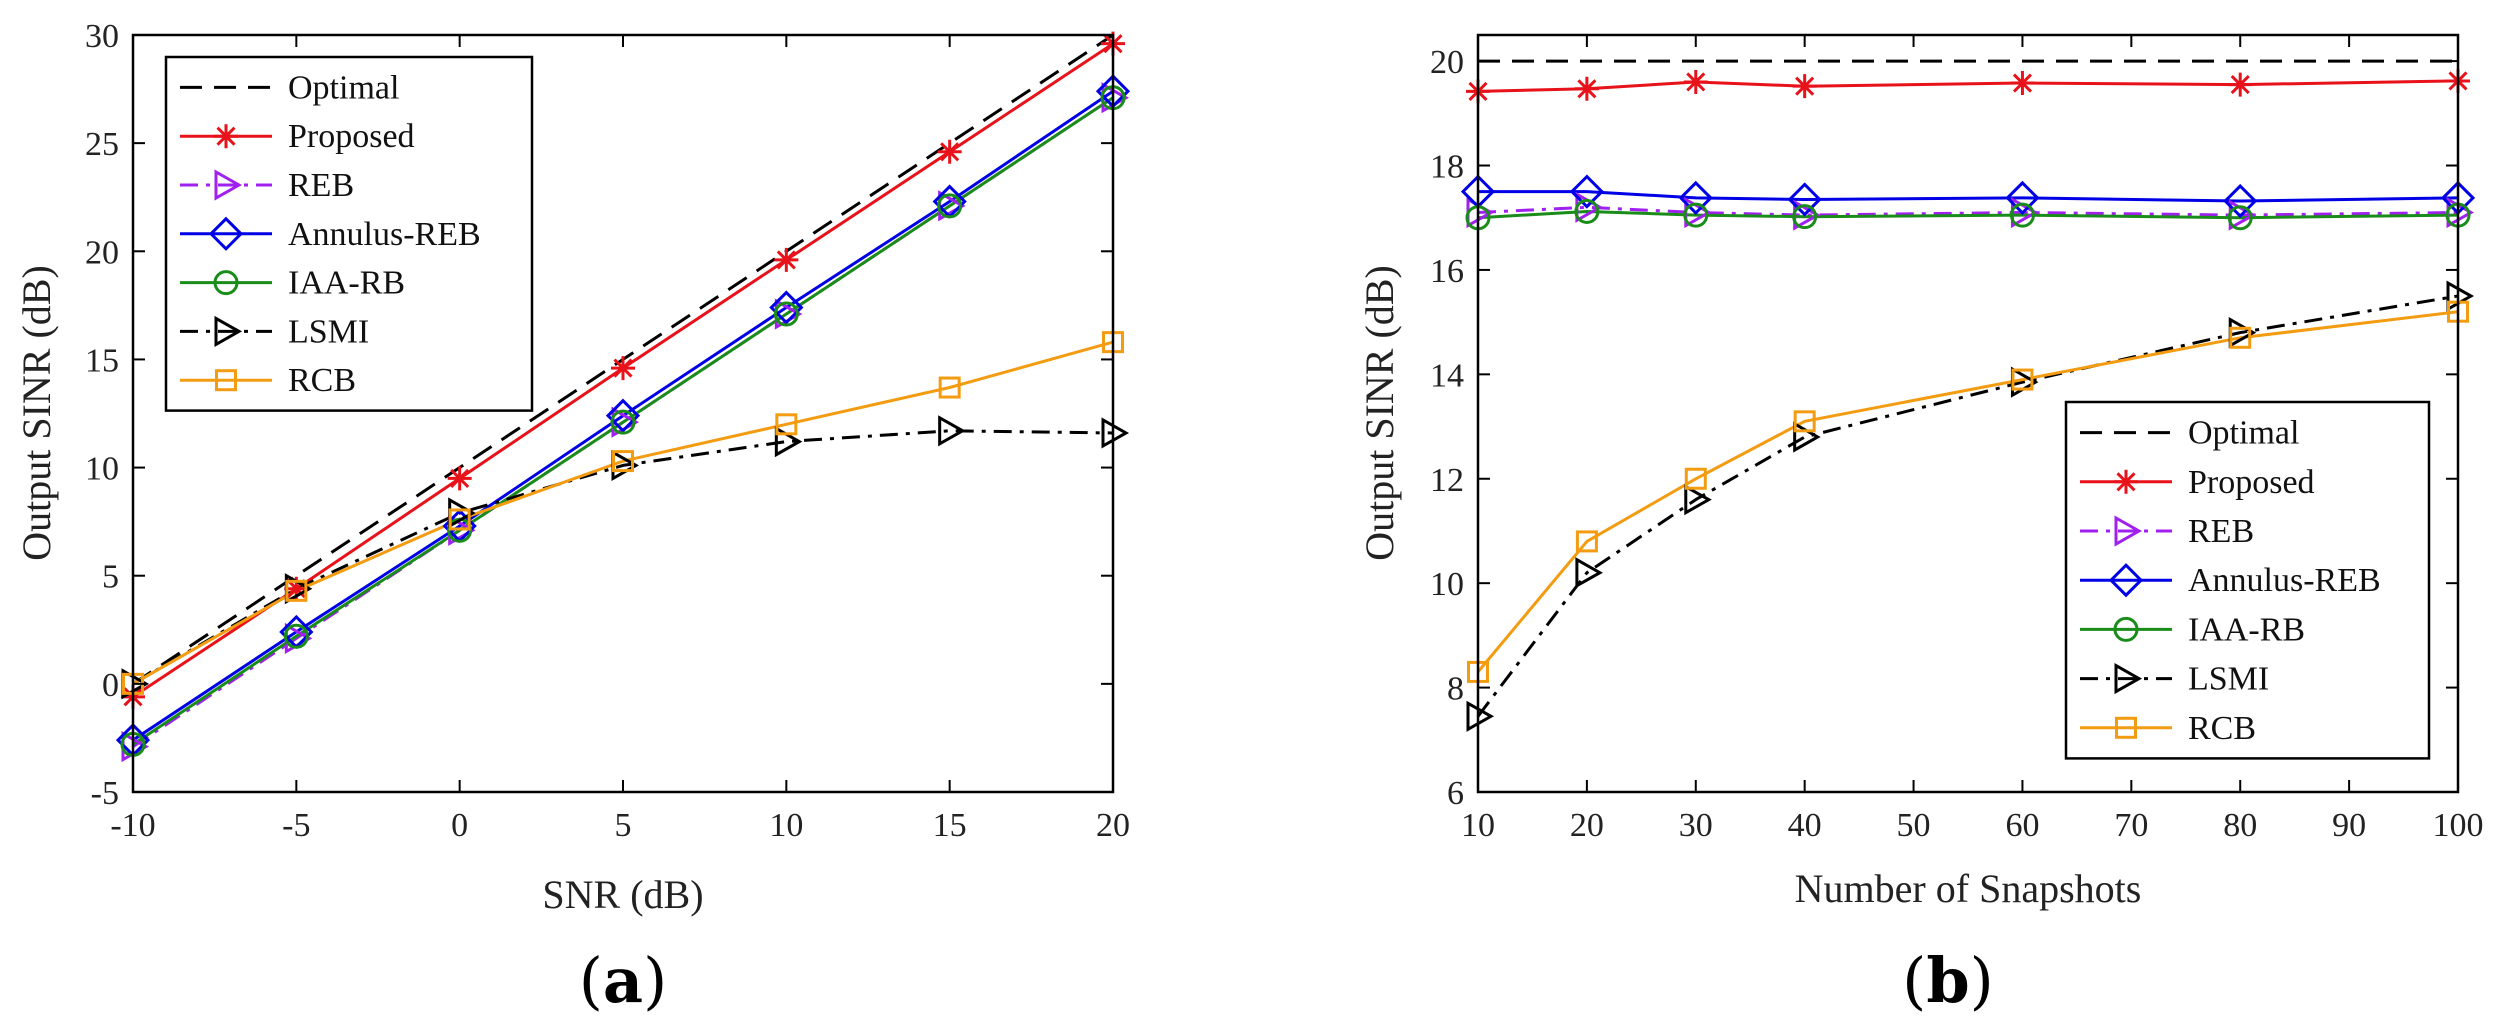 This screenshot has width=2502, height=1029. Describe the element at coordinates (1447, 375) in the screenshot. I see `y-tick-label: 14` at that location.